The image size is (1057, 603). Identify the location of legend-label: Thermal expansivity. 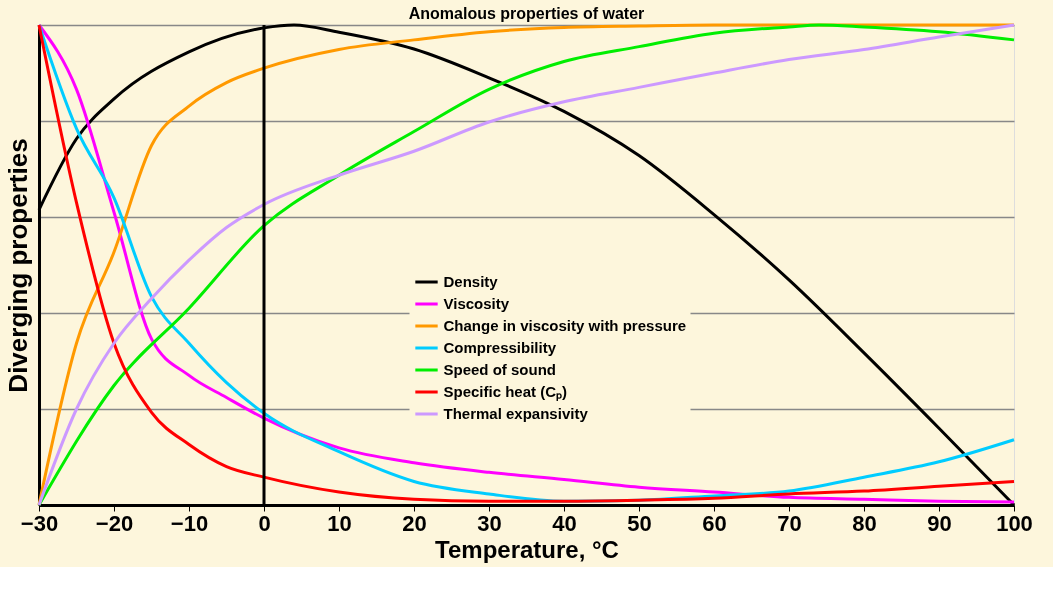
(516, 413).